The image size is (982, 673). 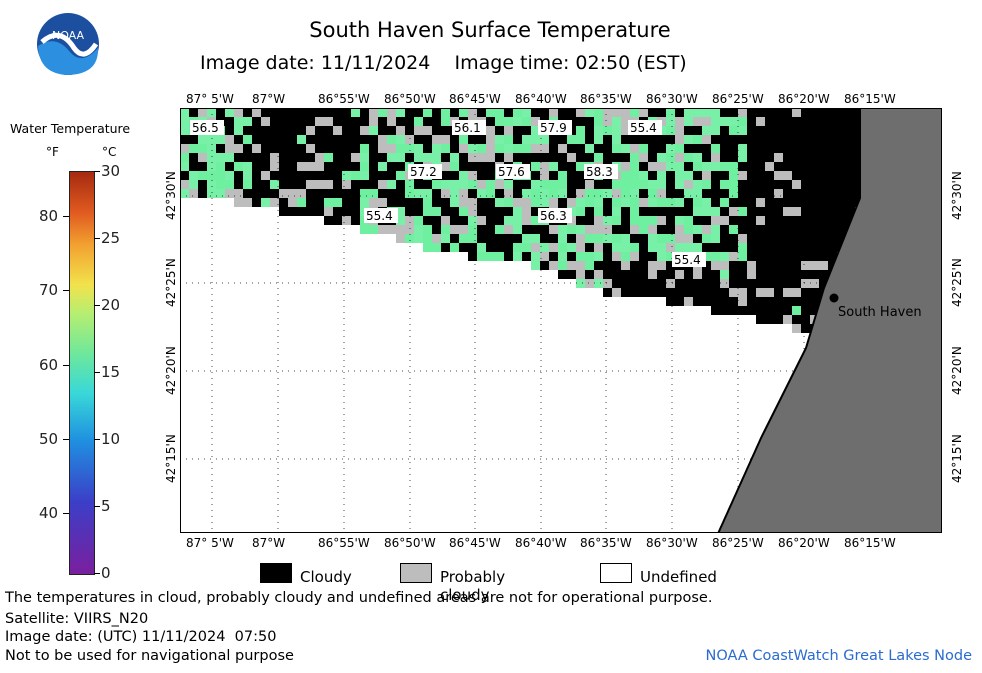 What do you see at coordinates (52, 152) in the screenshot?
I see `unit-fahrenheit: °F` at bounding box center [52, 152].